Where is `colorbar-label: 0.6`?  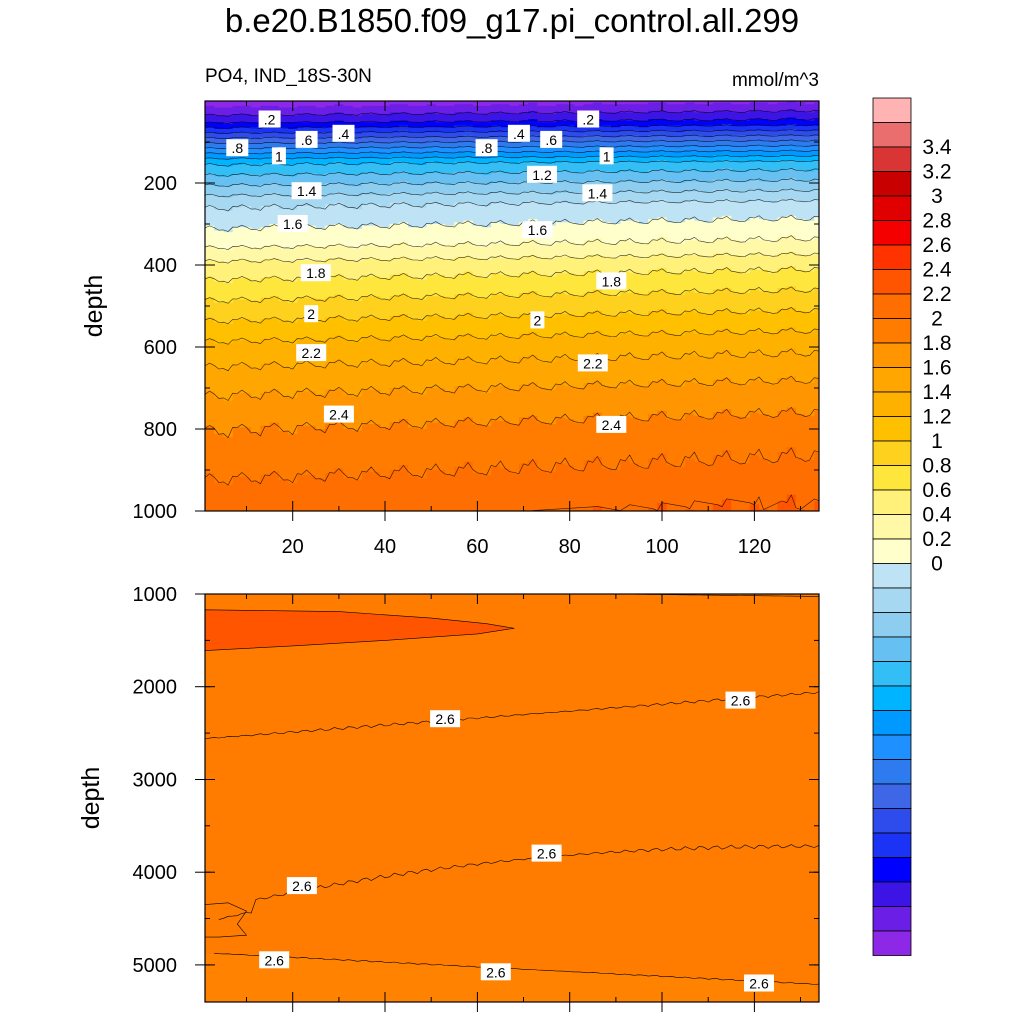
colorbar-label: 0.6 is located at coordinates (936, 490).